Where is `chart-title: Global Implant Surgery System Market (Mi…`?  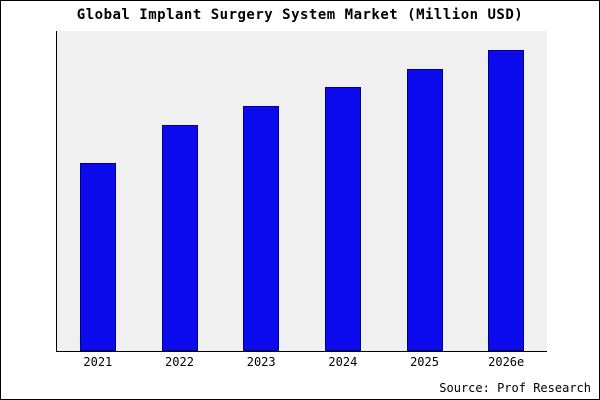 chart-title: Global Implant Surgery System Market (Mi… is located at coordinates (300, 15).